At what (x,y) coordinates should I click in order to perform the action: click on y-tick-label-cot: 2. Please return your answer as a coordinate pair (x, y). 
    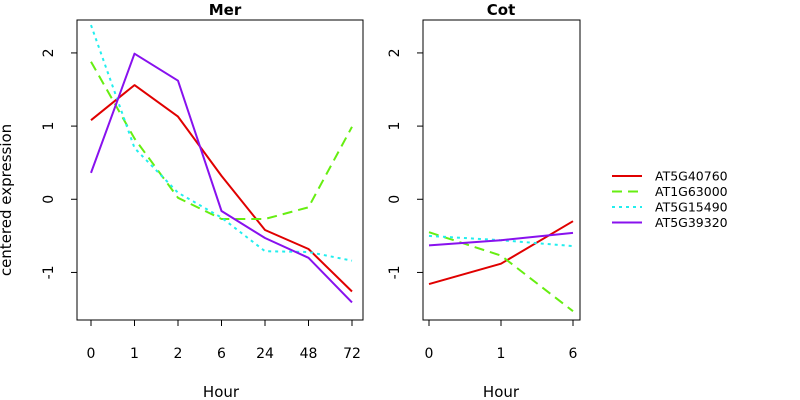
    Looking at the image, I should click on (395, 52).